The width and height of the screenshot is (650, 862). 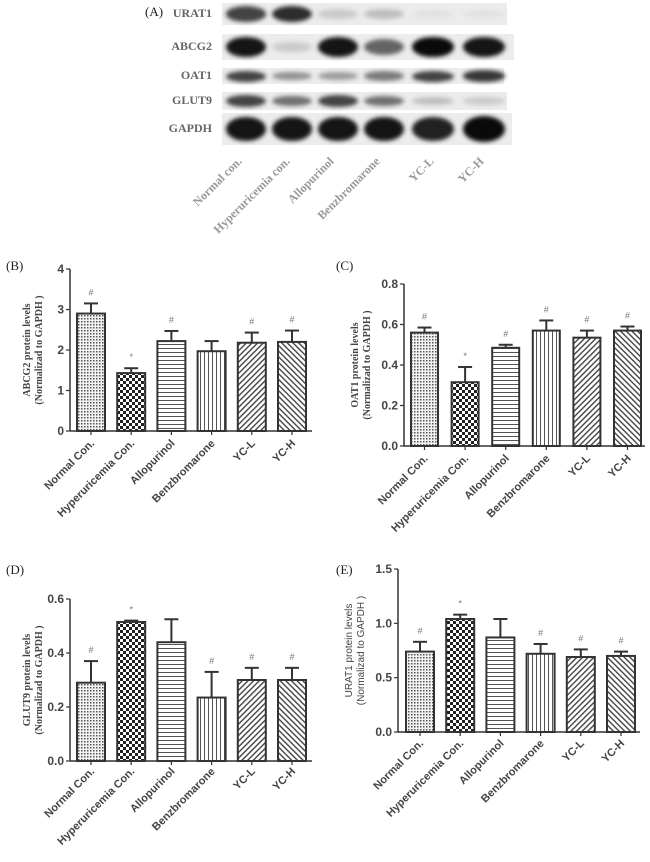 What do you see at coordinates (190, 128) in the screenshot?
I see `blot-label-gapdh: GAPDH` at bounding box center [190, 128].